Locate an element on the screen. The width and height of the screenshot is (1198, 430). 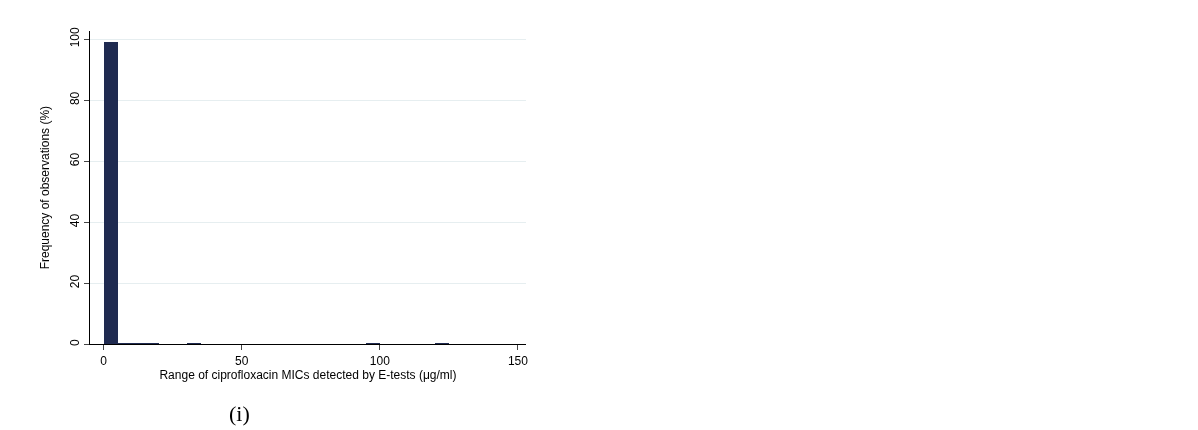
x-tick-label: 150 is located at coordinates (518, 360).